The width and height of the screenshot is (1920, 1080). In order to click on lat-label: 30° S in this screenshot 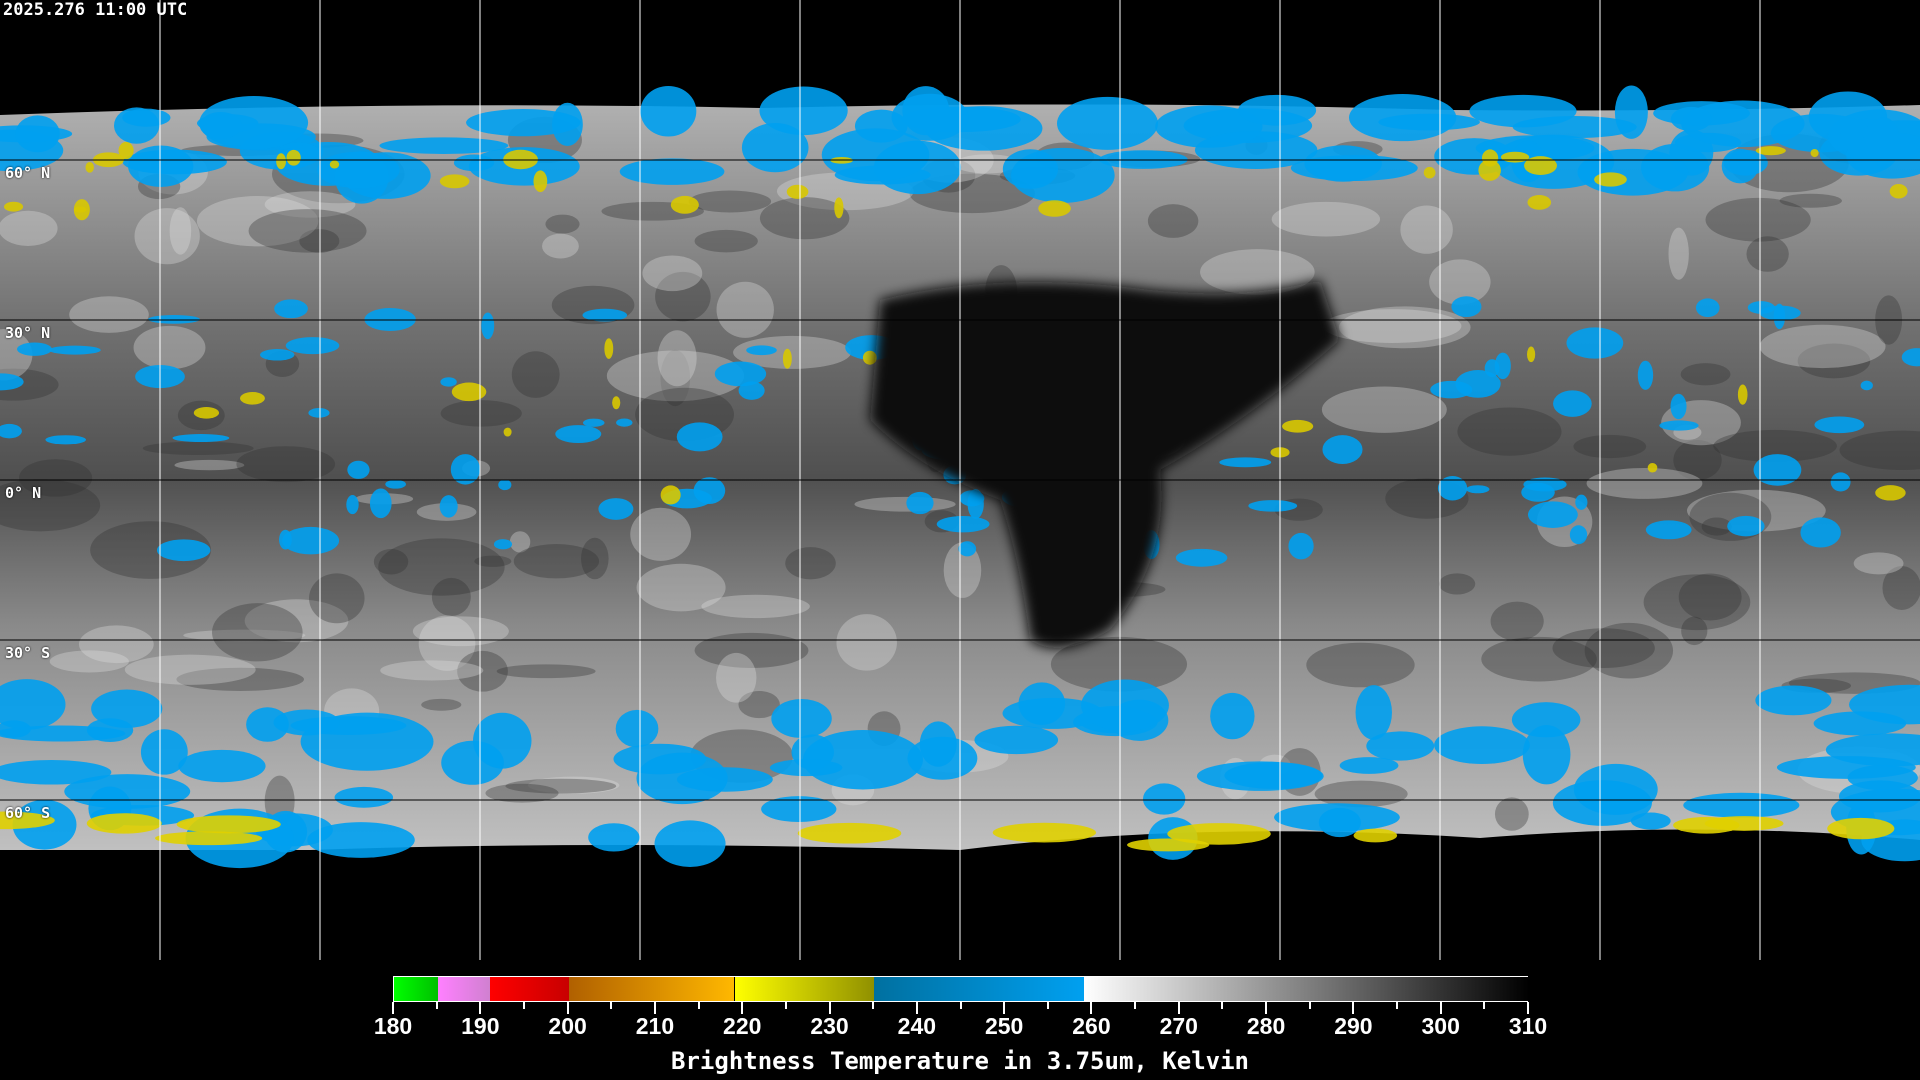, I will do `click(28, 653)`.